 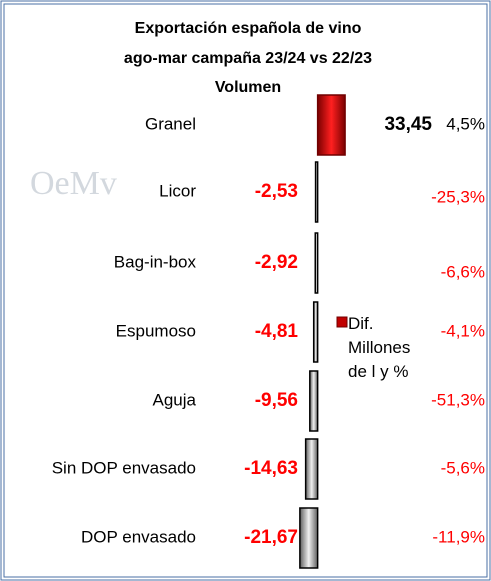 What do you see at coordinates (276, 262) in the screenshot?
I see `value-label: -2,92` at bounding box center [276, 262].